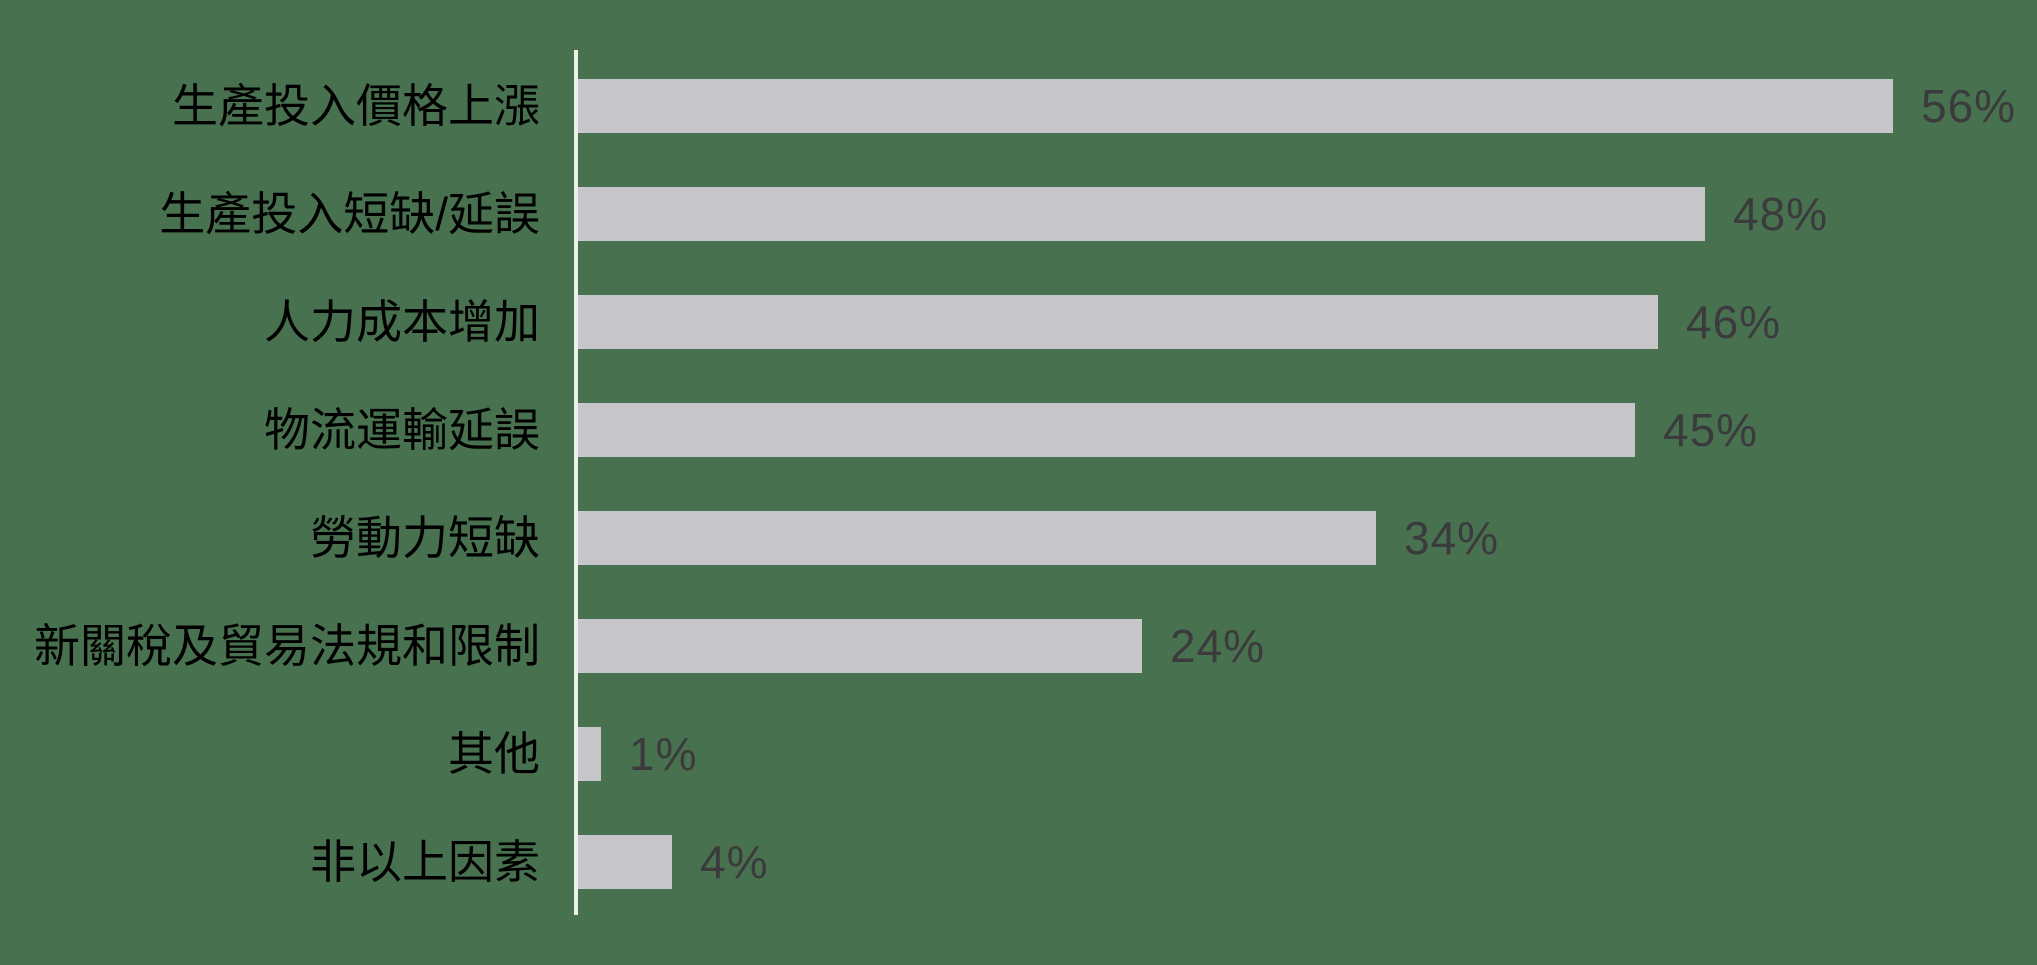 The image size is (2037, 965). What do you see at coordinates (1781, 213) in the screenshot?
I see `value-label: 48%` at bounding box center [1781, 213].